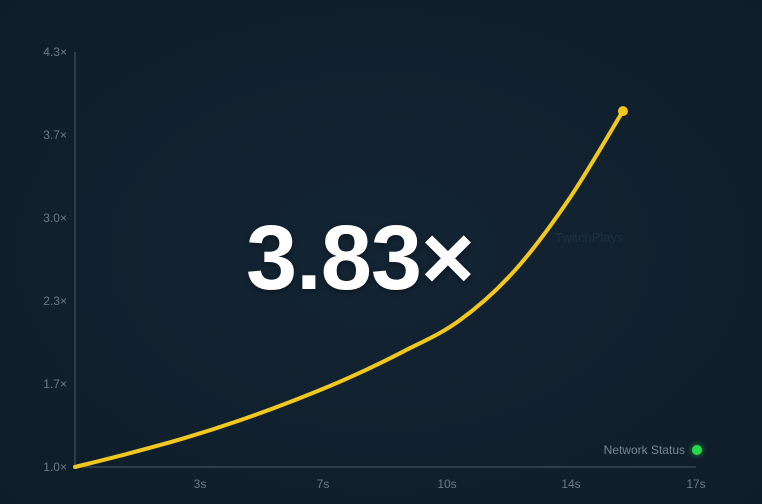  I want to click on y-tick-label: 4.3×, so click(55, 52).